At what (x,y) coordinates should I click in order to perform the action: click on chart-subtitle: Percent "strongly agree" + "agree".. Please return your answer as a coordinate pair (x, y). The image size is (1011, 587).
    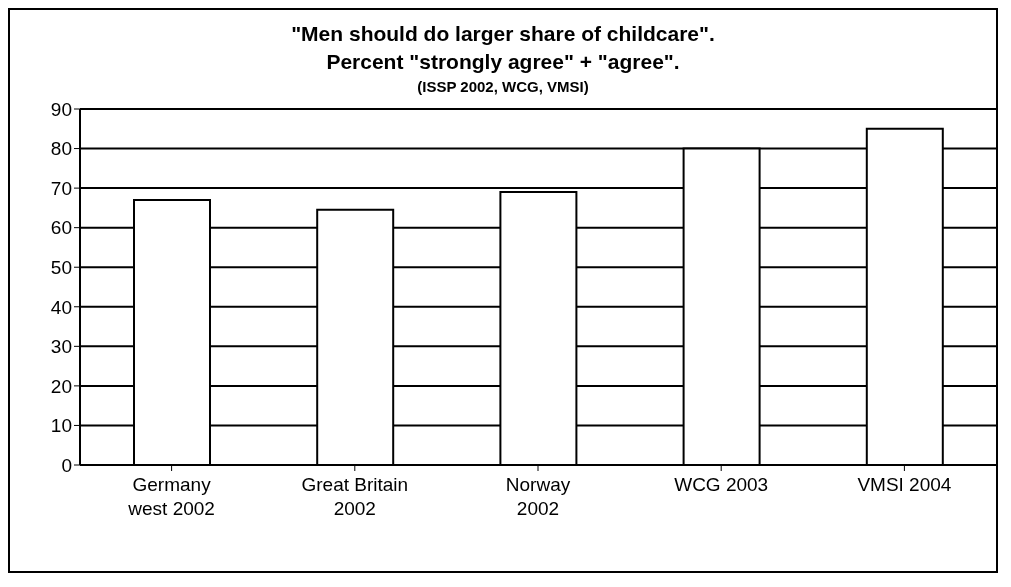
    Looking at the image, I should click on (503, 62).